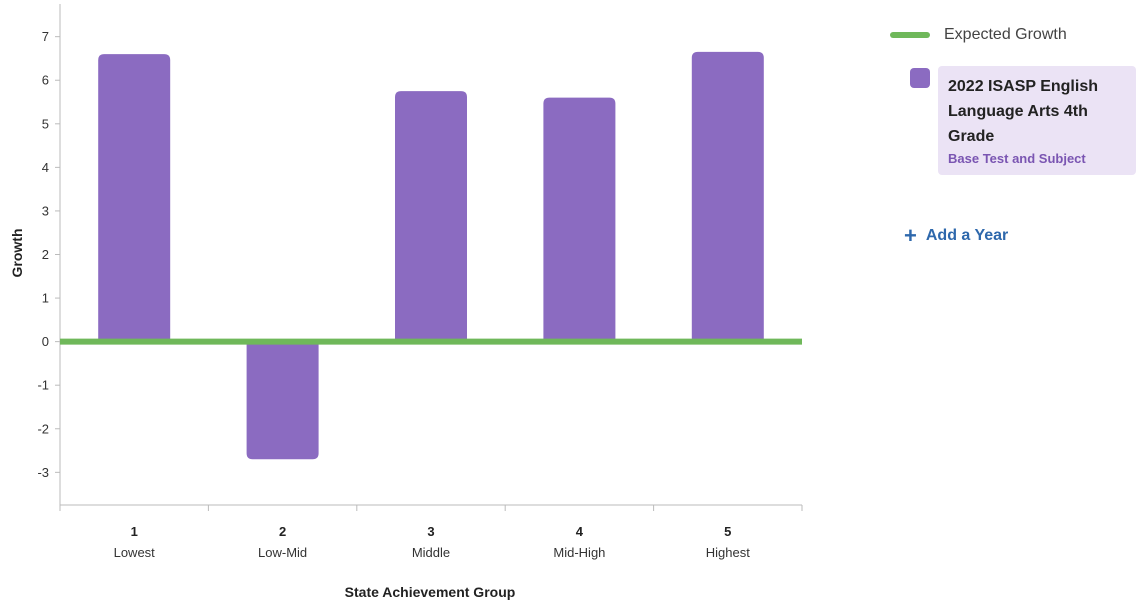  I want to click on series-subtitle: Base Test and Subject, so click(1017, 158).